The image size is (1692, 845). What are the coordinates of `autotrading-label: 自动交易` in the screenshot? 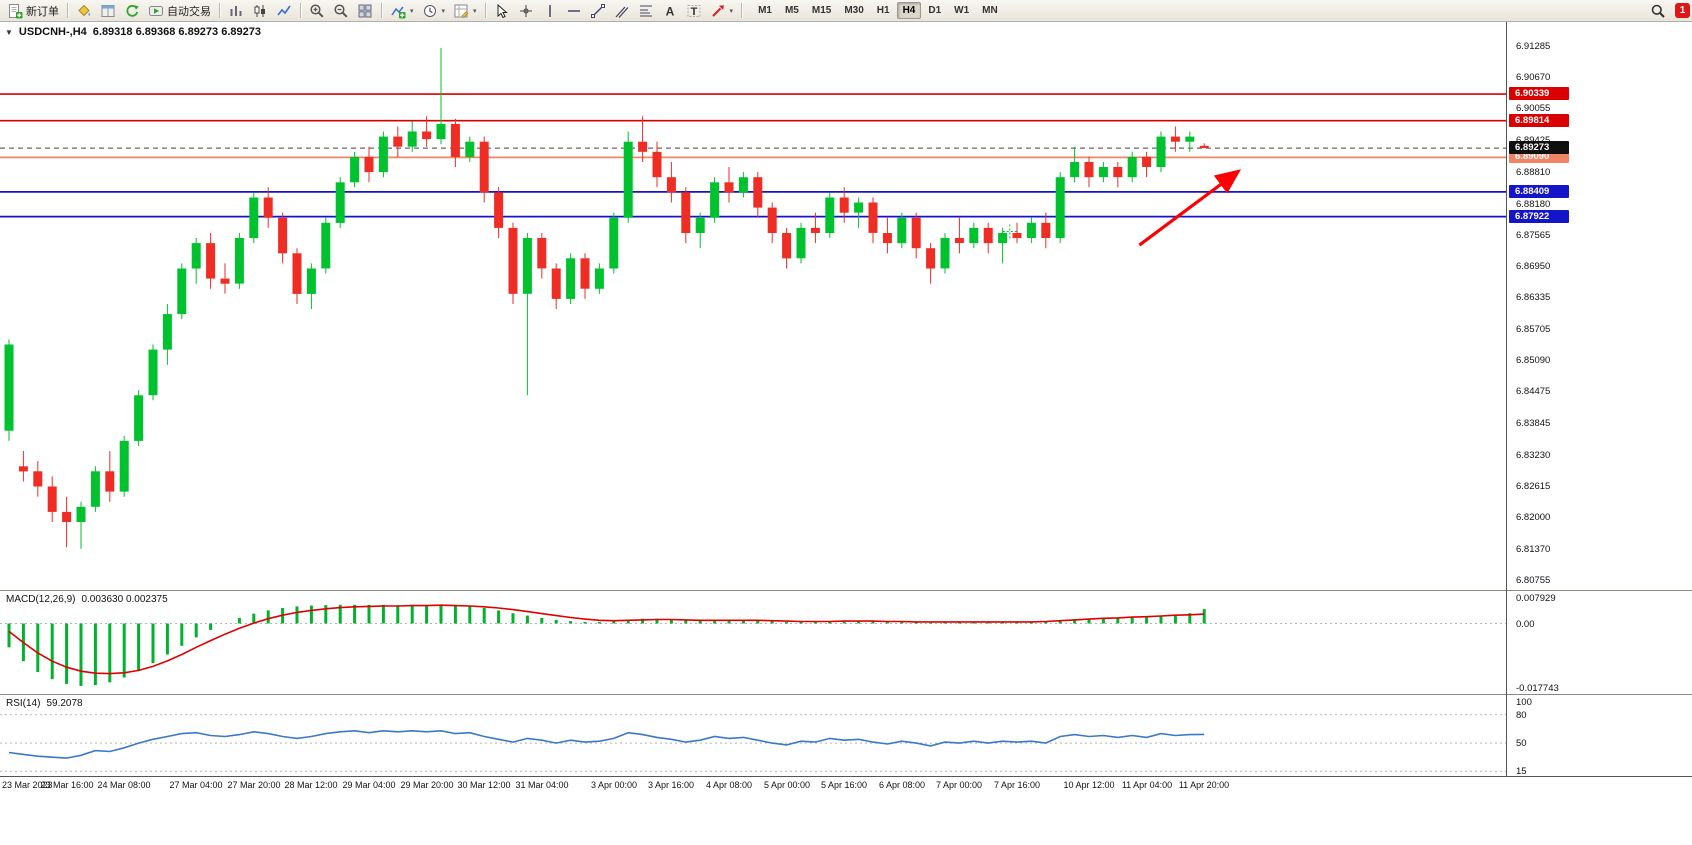 It's located at (189, 11).